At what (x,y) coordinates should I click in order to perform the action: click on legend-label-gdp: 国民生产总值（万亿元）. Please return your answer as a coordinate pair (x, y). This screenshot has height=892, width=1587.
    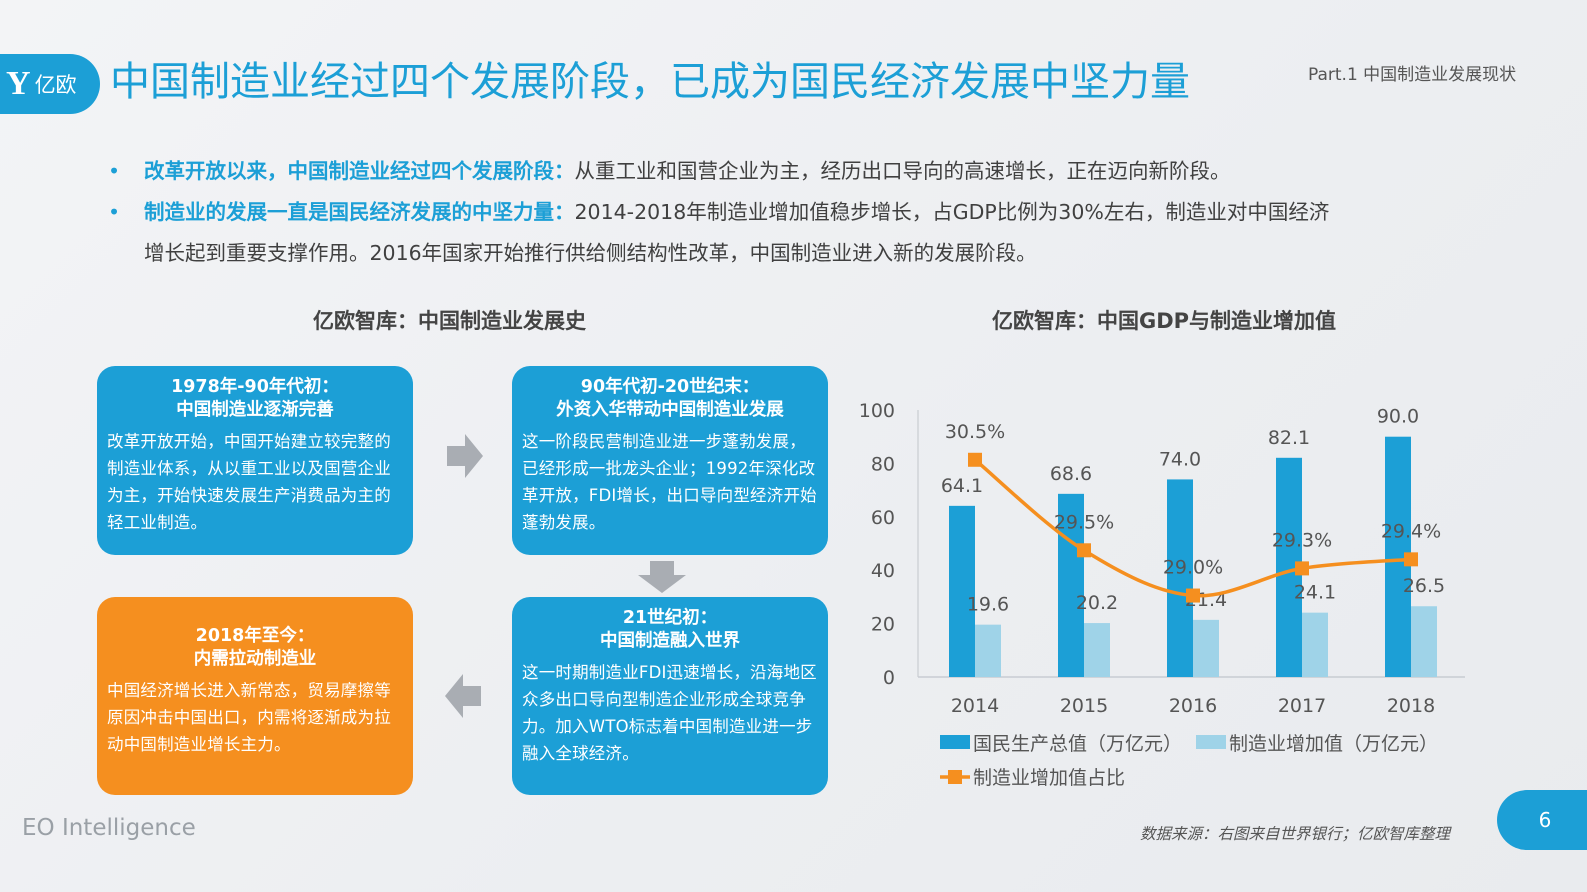
    Looking at the image, I should click on (1077, 744).